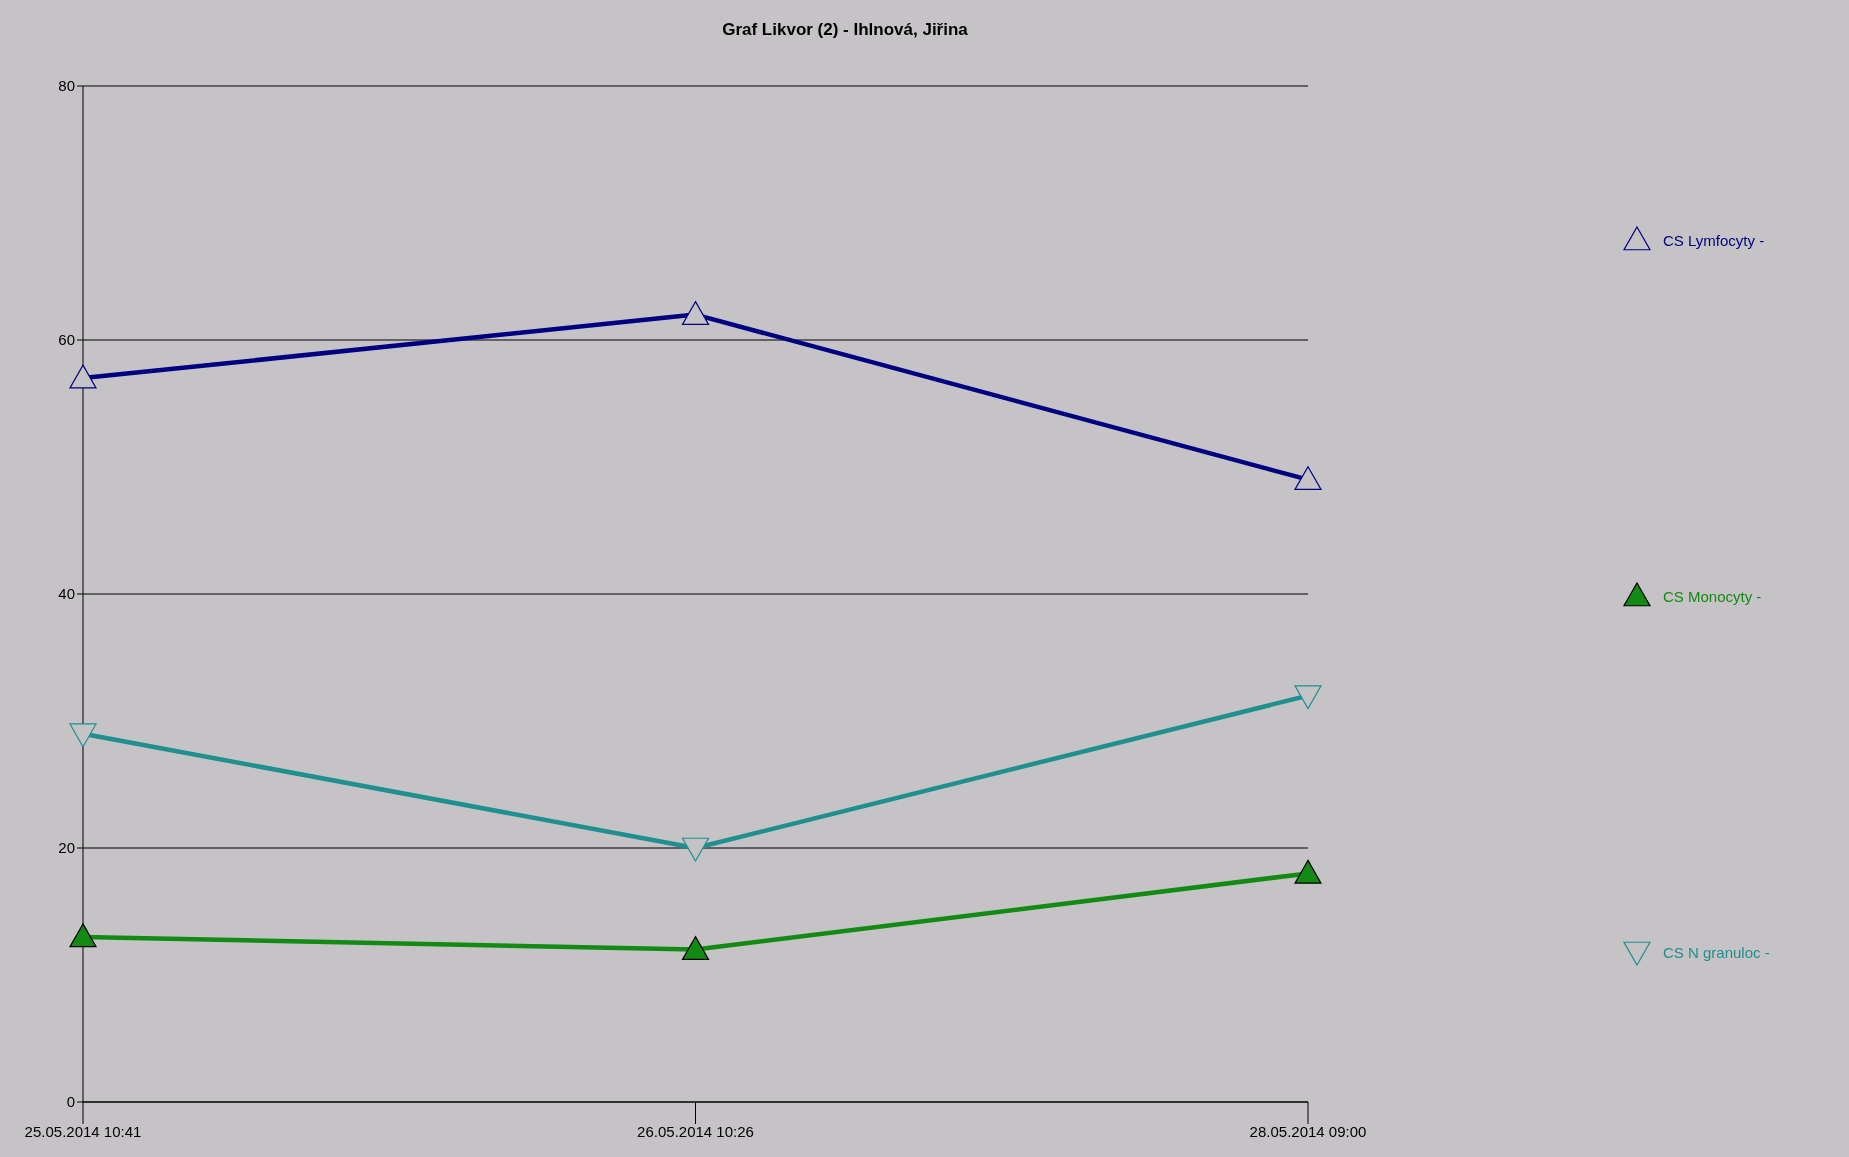 The image size is (1849, 1157). I want to click on y-tick-label: 20, so click(66, 848).